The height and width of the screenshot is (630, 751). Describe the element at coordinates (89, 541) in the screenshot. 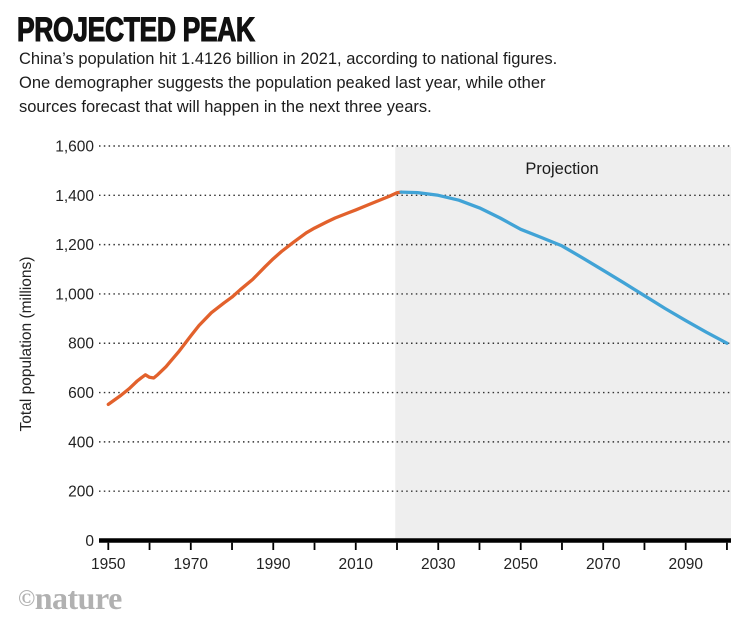

I see `y-tick-label: 0` at that location.